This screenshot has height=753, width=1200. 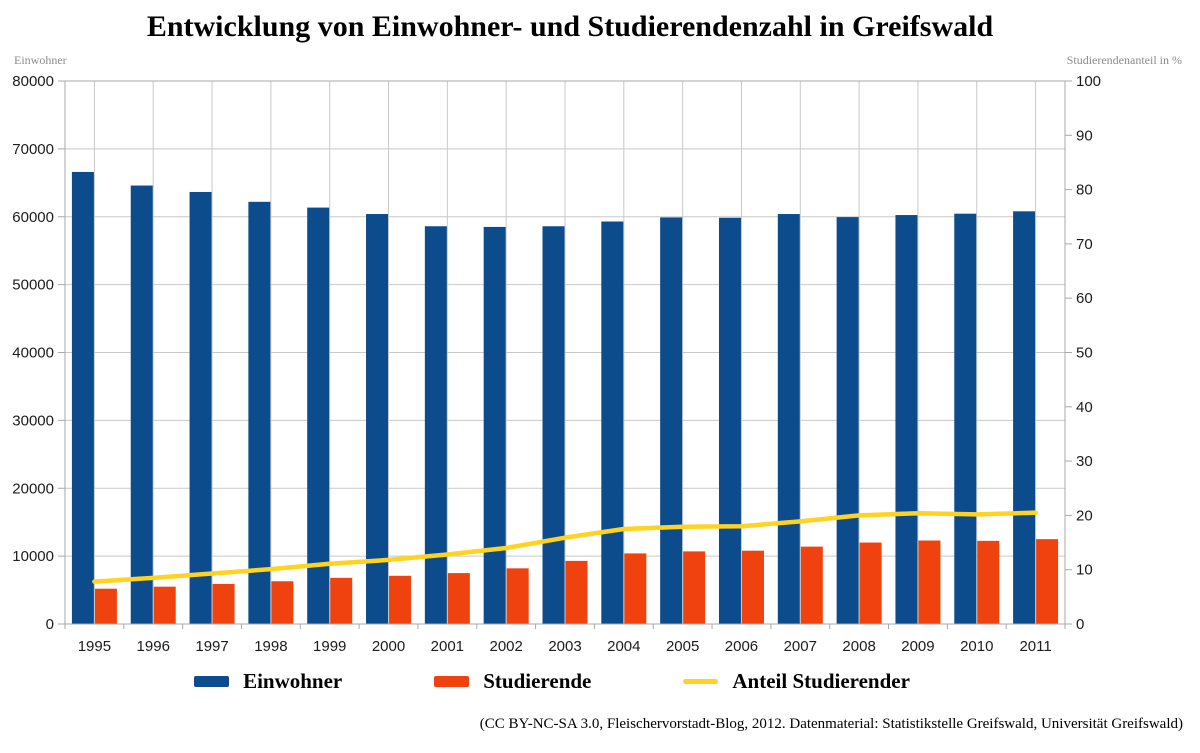 What do you see at coordinates (212, 681) in the screenshot?
I see `einwohner-swatch-icon` at bounding box center [212, 681].